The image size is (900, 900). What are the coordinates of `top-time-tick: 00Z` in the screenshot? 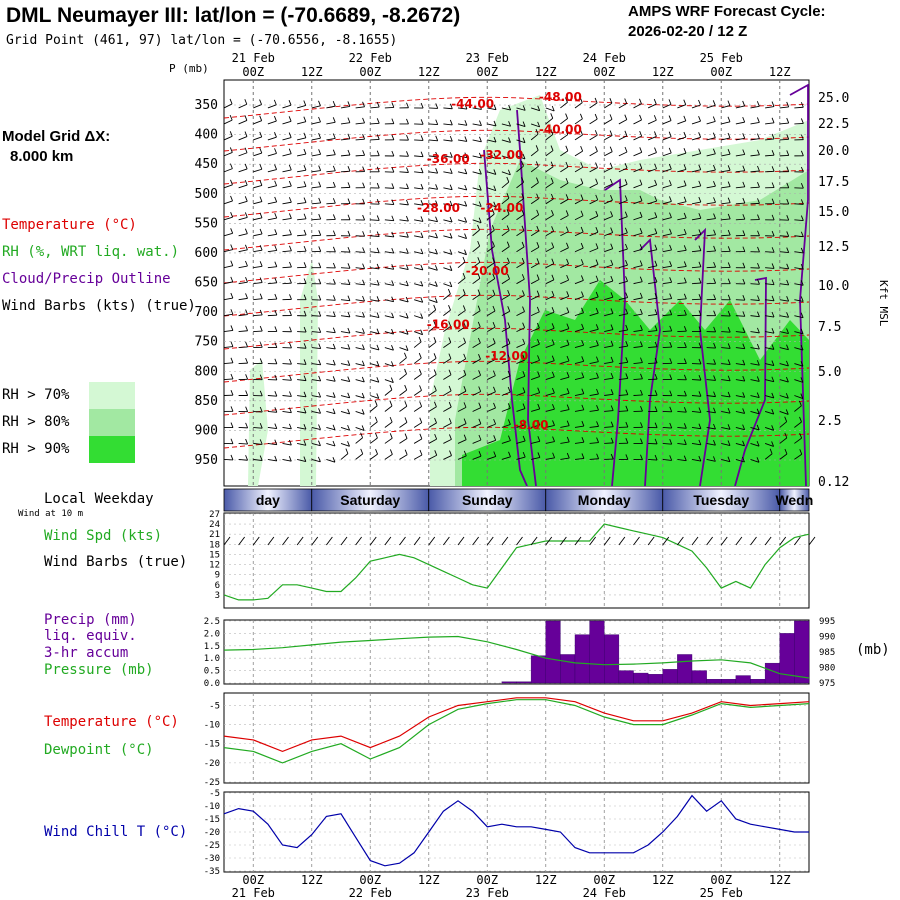 It's located at (604, 72).